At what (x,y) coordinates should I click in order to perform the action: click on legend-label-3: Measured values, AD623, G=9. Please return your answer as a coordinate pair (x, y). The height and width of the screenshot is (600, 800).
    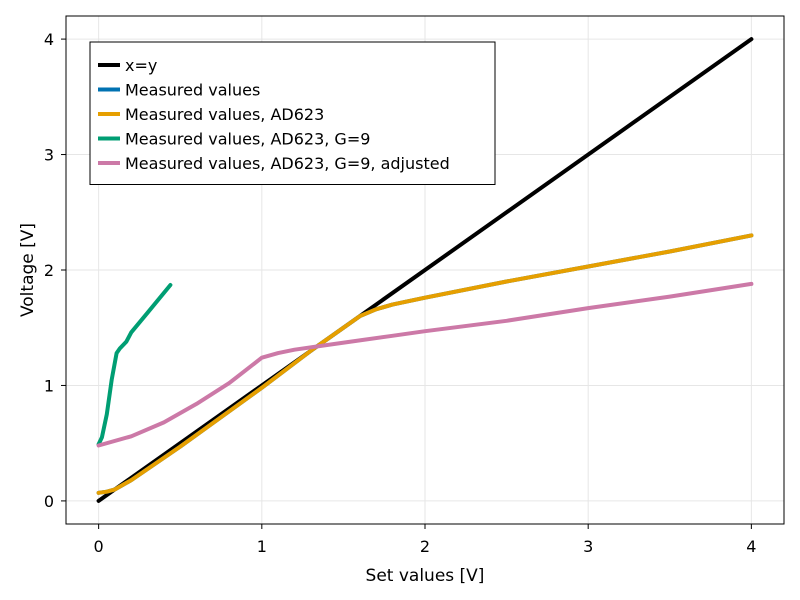
    Looking at the image, I should click on (247, 139).